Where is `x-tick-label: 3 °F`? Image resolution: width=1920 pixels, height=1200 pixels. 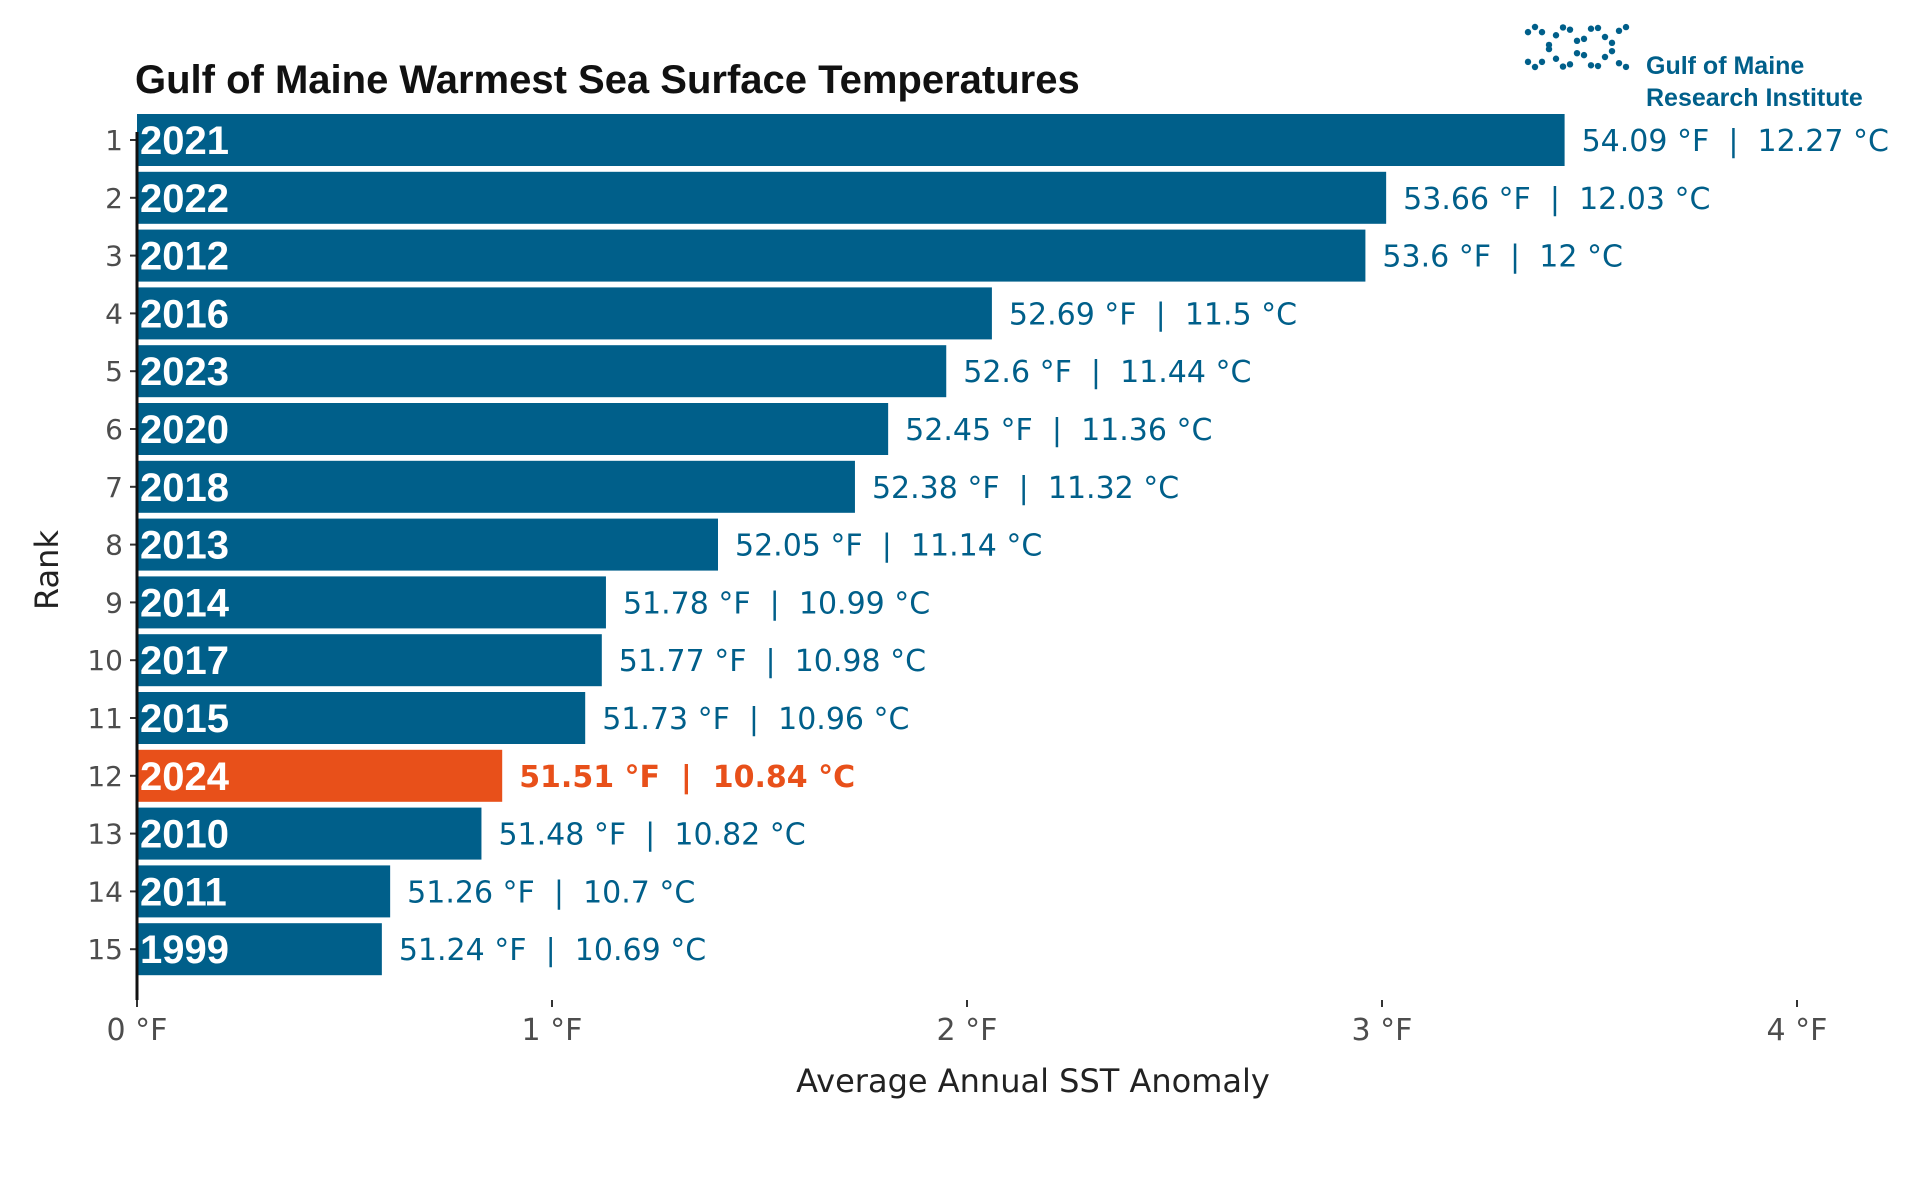 x-tick-label: 3 °F is located at coordinates (1382, 1030).